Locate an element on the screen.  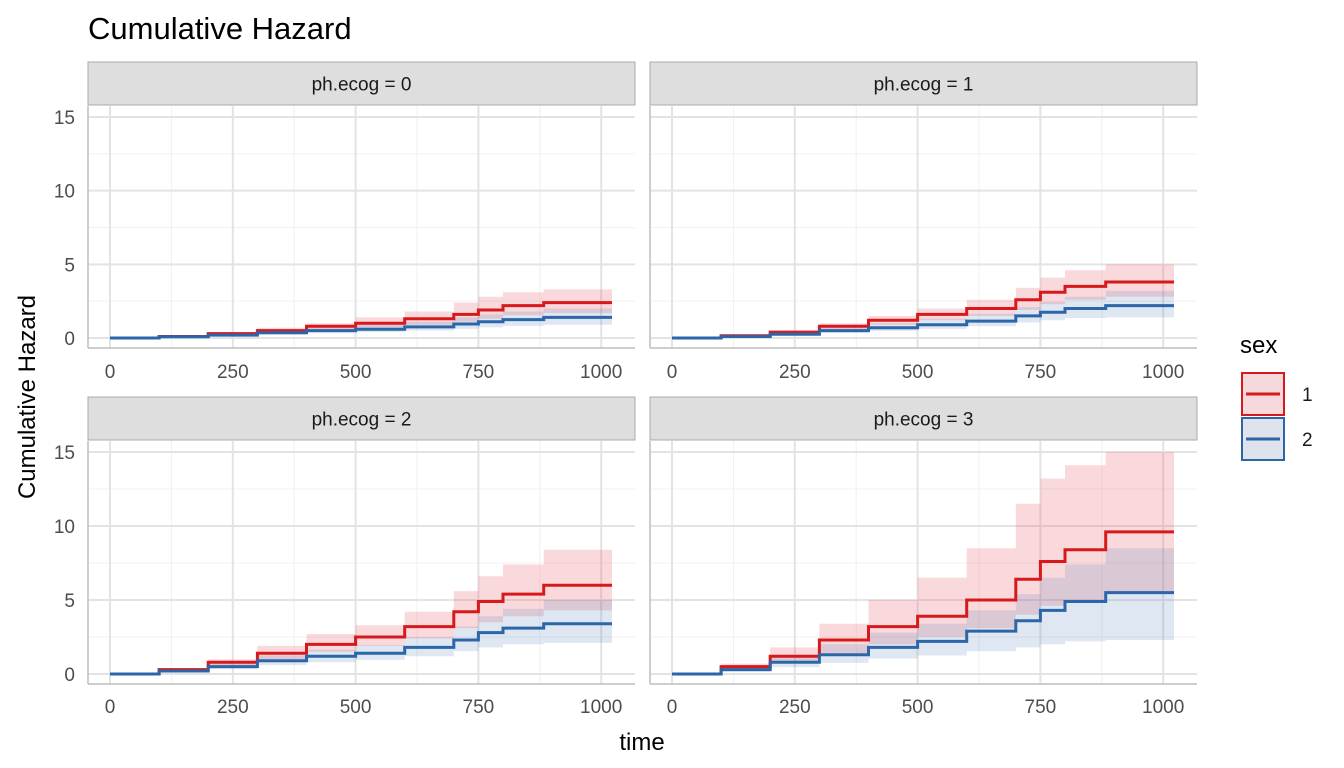
legend-key-2: 2 is located at coordinates (1277, 439).